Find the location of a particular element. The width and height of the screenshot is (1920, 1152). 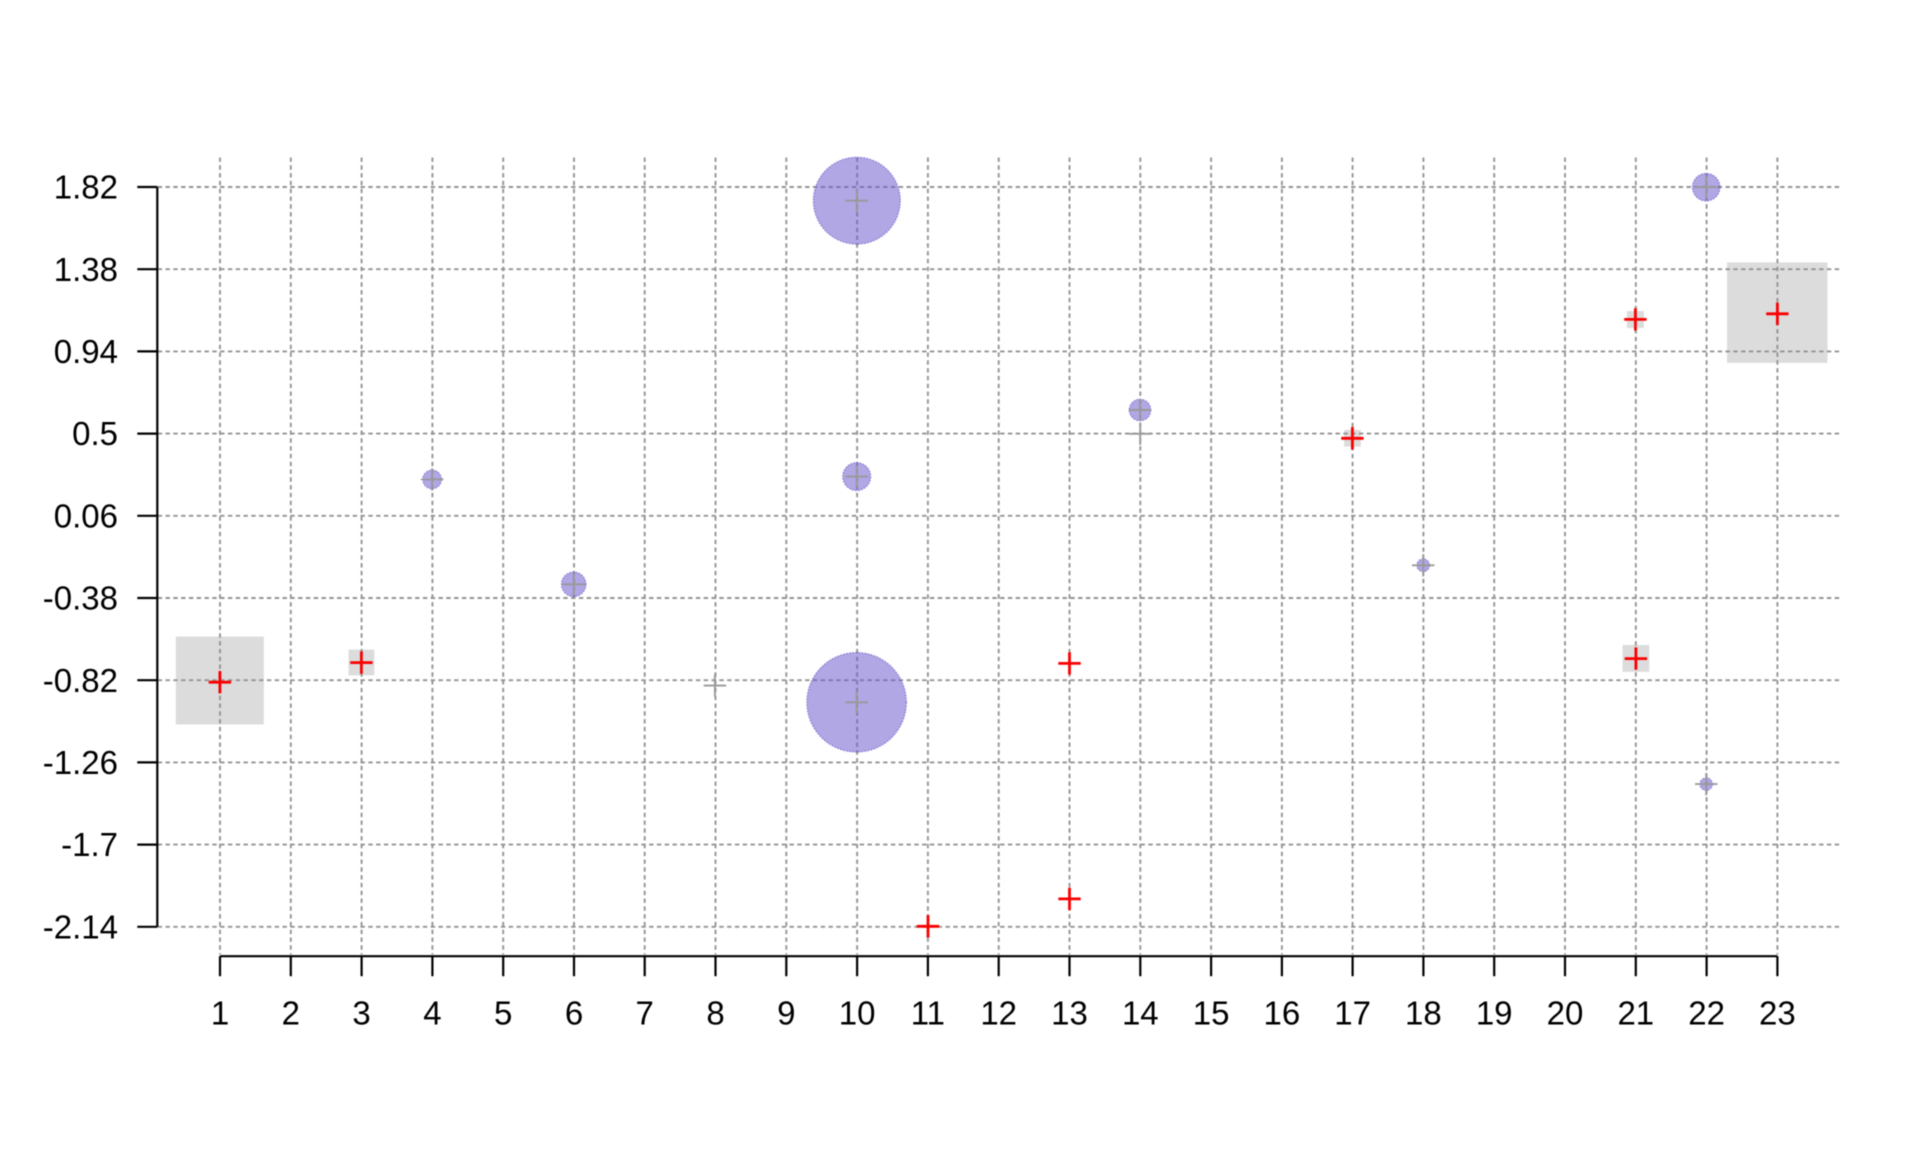

svg-text: 14 is located at coordinates (1140, 1013).